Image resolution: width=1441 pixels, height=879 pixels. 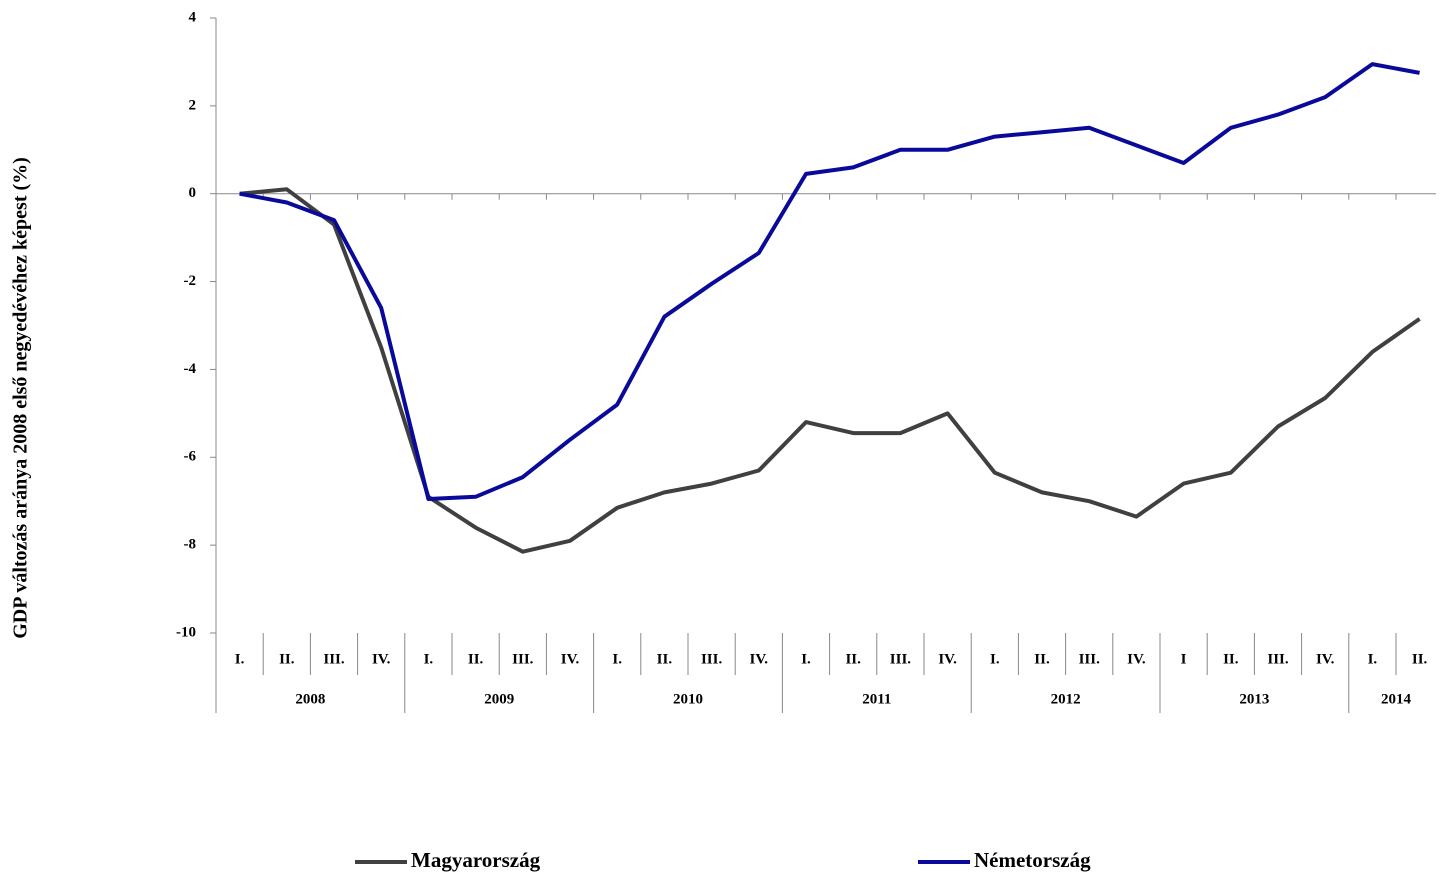 What do you see at coordinates (310, 699) in the screenshot?
I see `group-label: 2008` at bounding box center [310, 699].